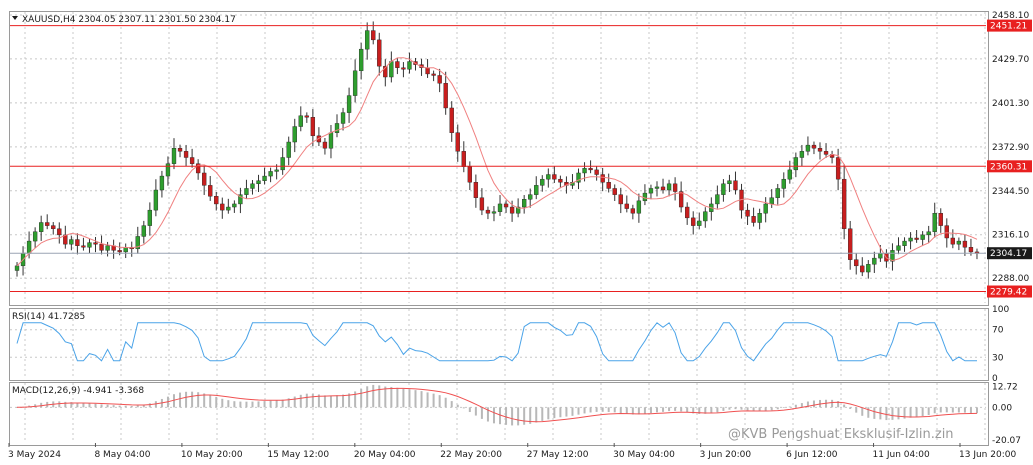 The height and width of the screenshot is (465, 1033). I want to click on dropdown-triangle-icon, so click(15, 18).